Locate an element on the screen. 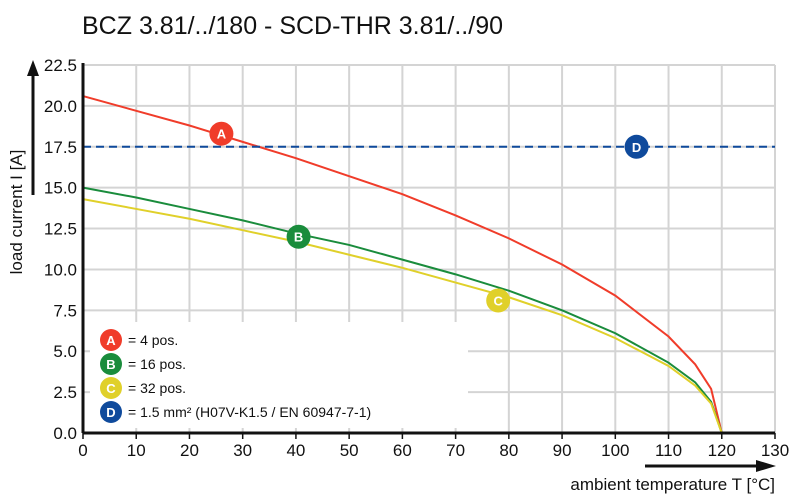  x-tick-label: 20 is located at coordinates (189, 450).